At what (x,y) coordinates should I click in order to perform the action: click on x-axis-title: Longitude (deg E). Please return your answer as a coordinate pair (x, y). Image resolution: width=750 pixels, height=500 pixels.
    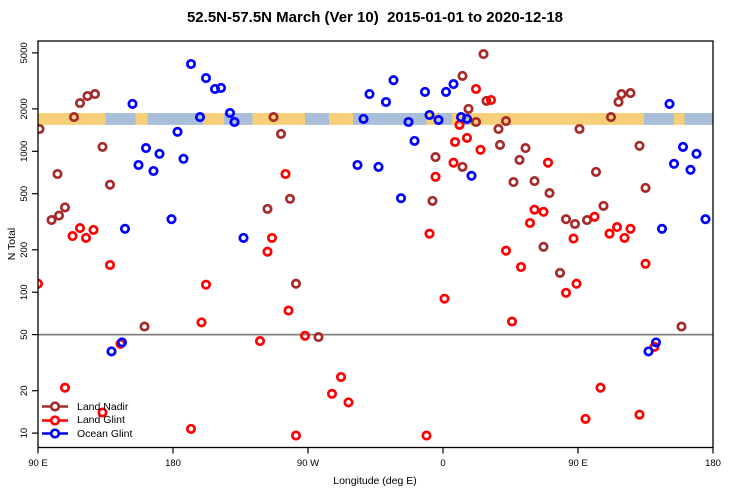
    Looking at the image, I should click on (375, 481).